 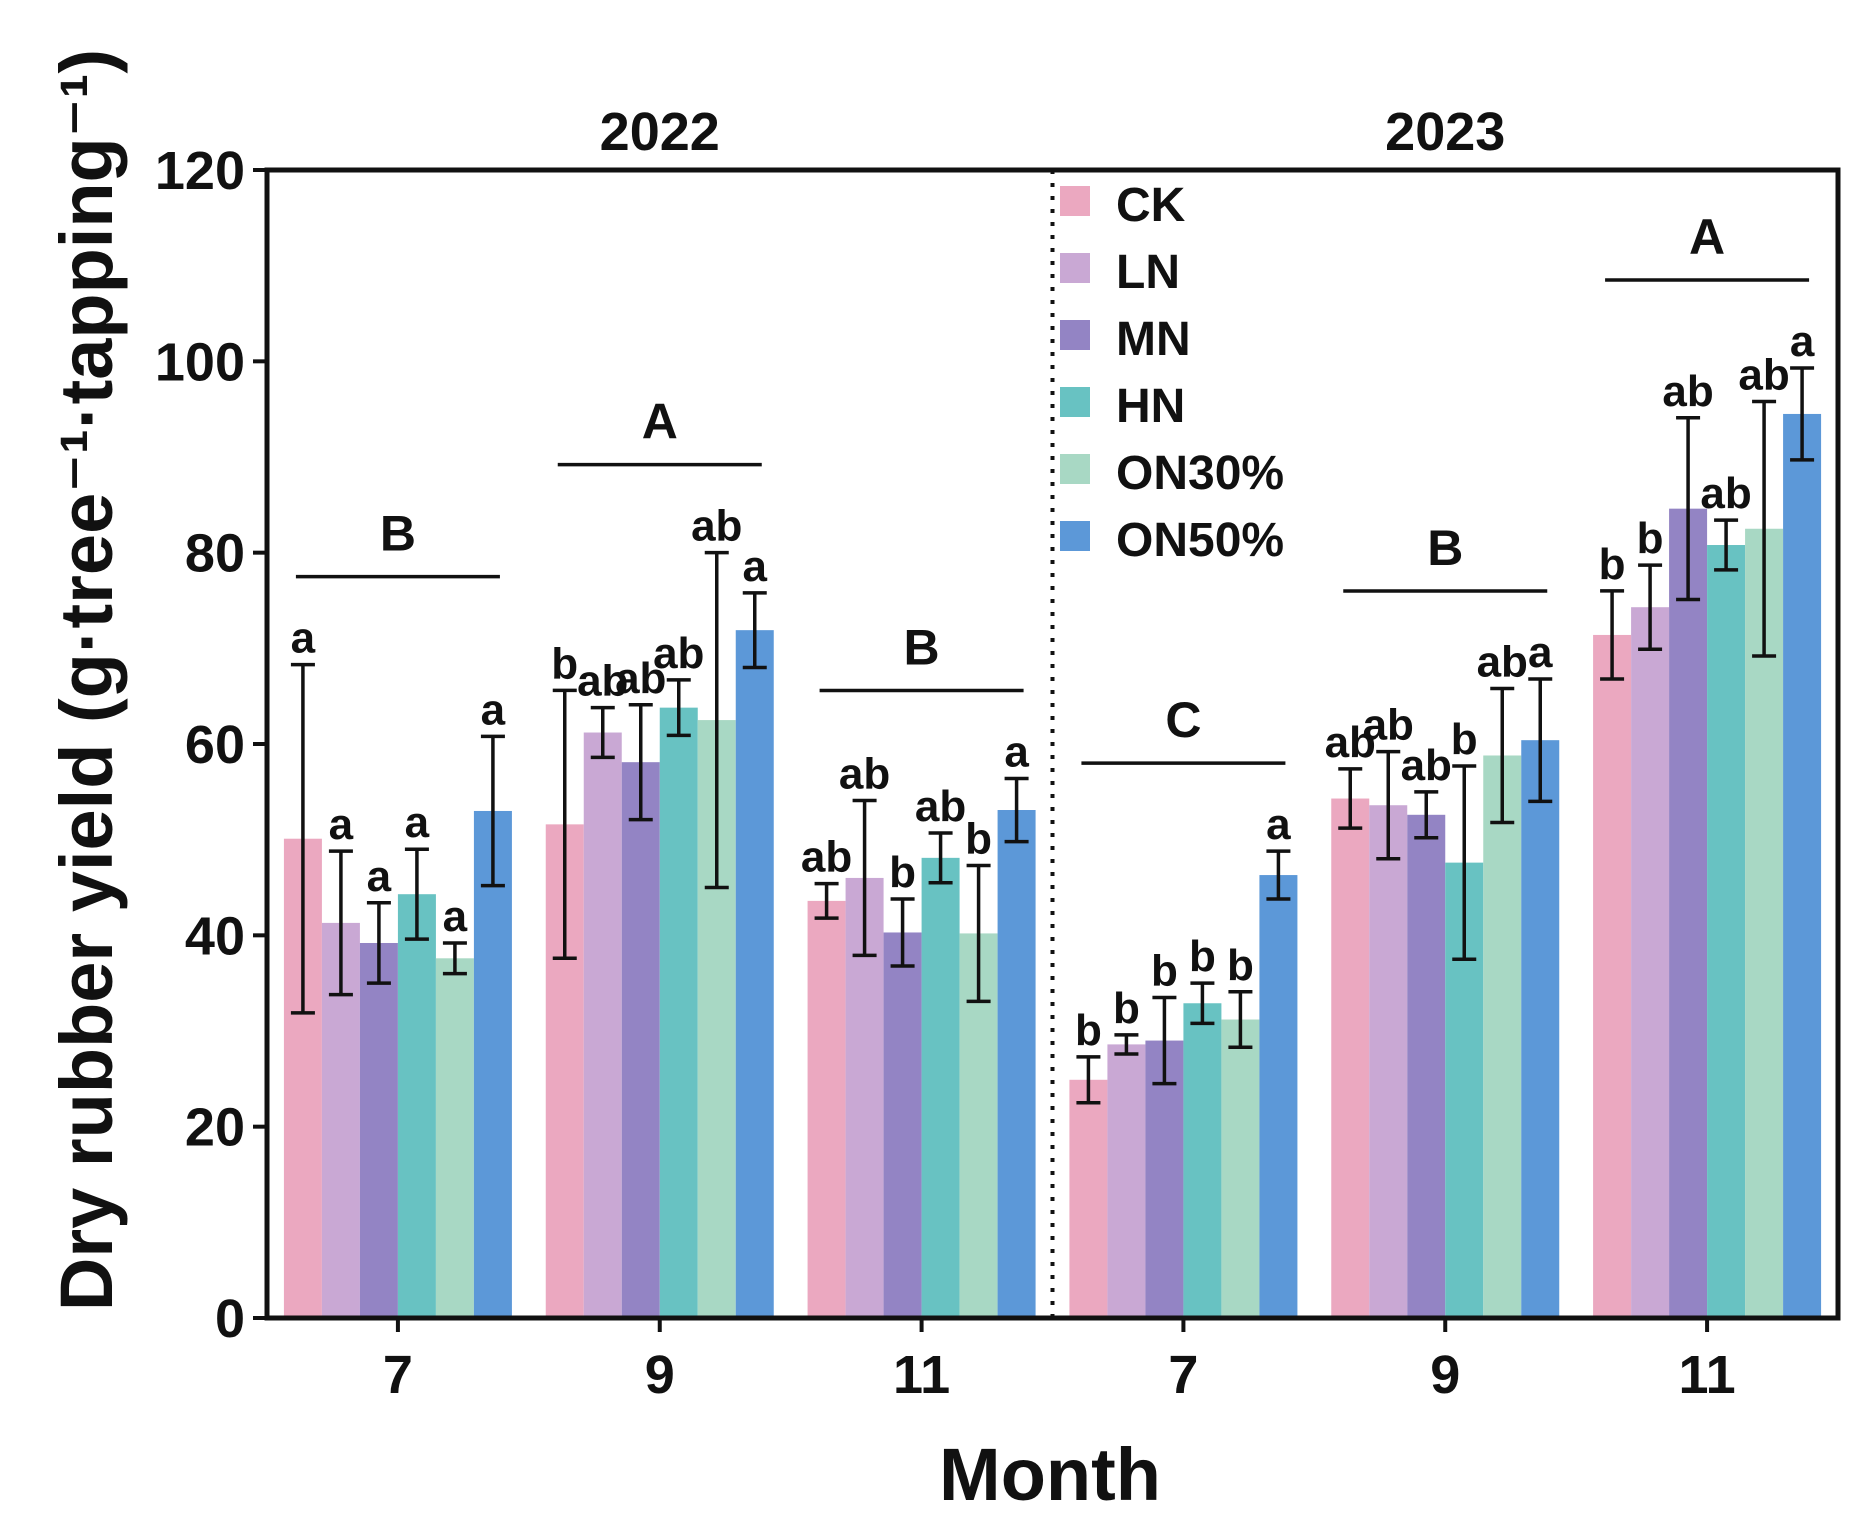 What do you see at coordinates (303, 638) in the screenshot?
I see `letter-2022-m7-CK: a` at bounding box center [303, 638].